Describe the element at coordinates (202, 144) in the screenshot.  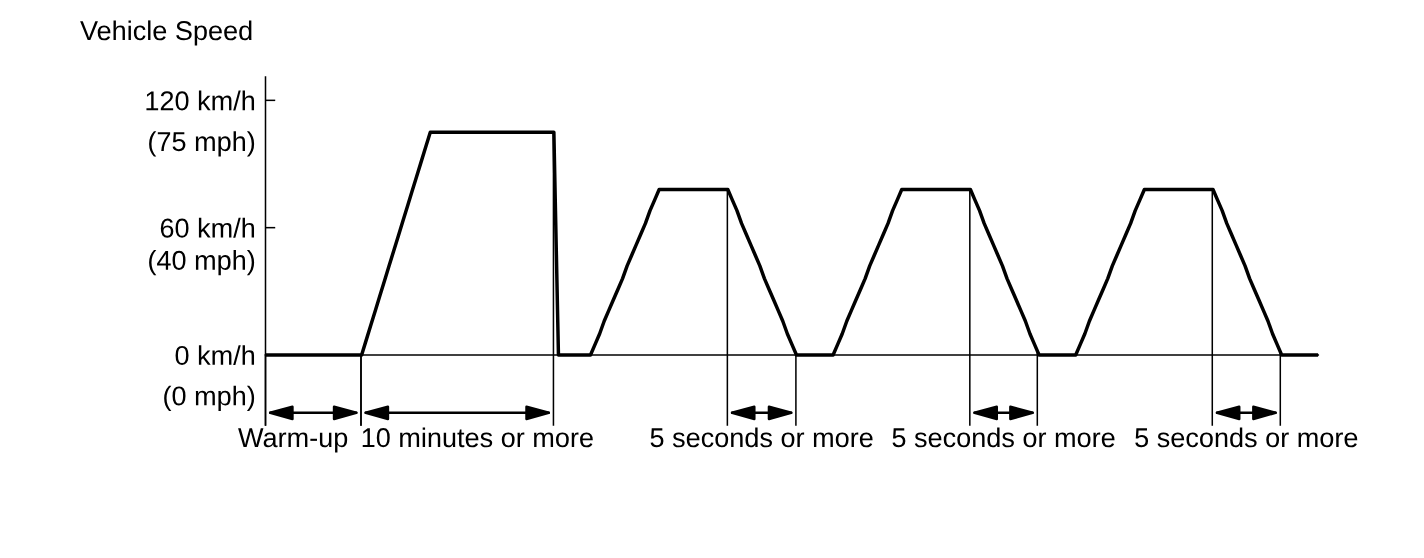
I see `y2-tick-label: (75 mph)` at that location.